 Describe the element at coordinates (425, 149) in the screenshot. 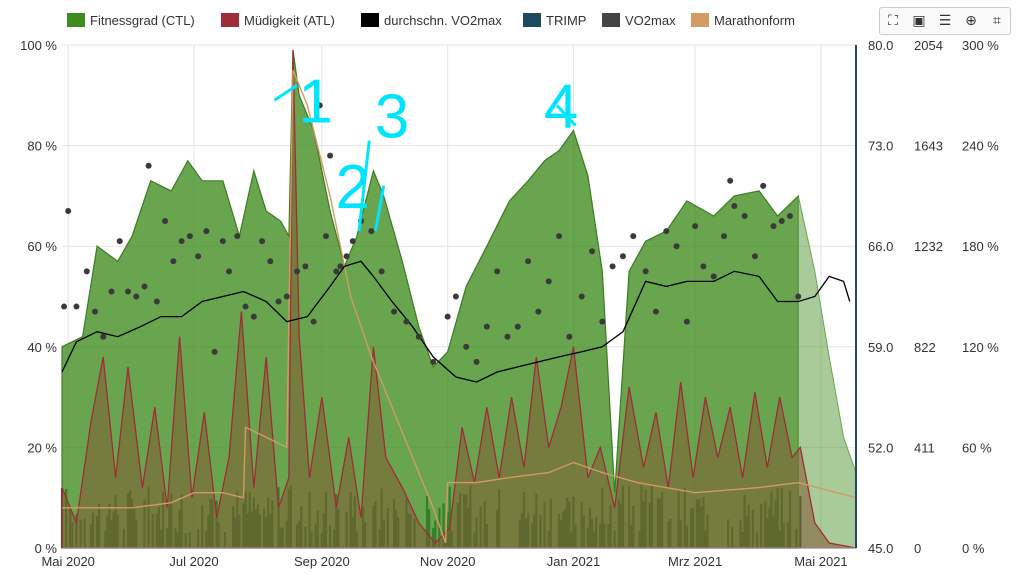

I see `annotations: 123 4` at that location.